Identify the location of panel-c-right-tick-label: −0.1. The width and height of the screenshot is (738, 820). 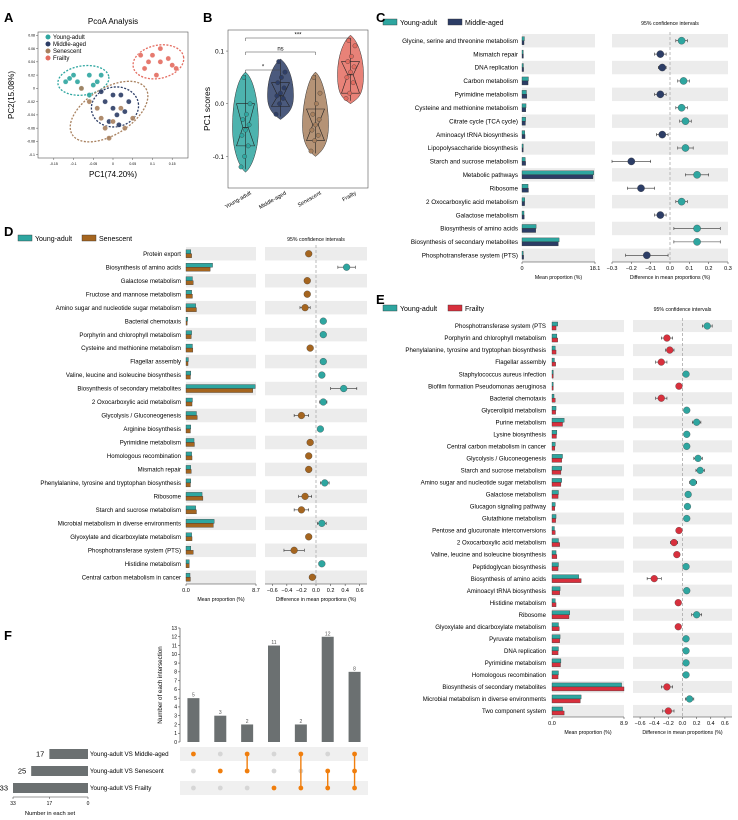
(650, 269).